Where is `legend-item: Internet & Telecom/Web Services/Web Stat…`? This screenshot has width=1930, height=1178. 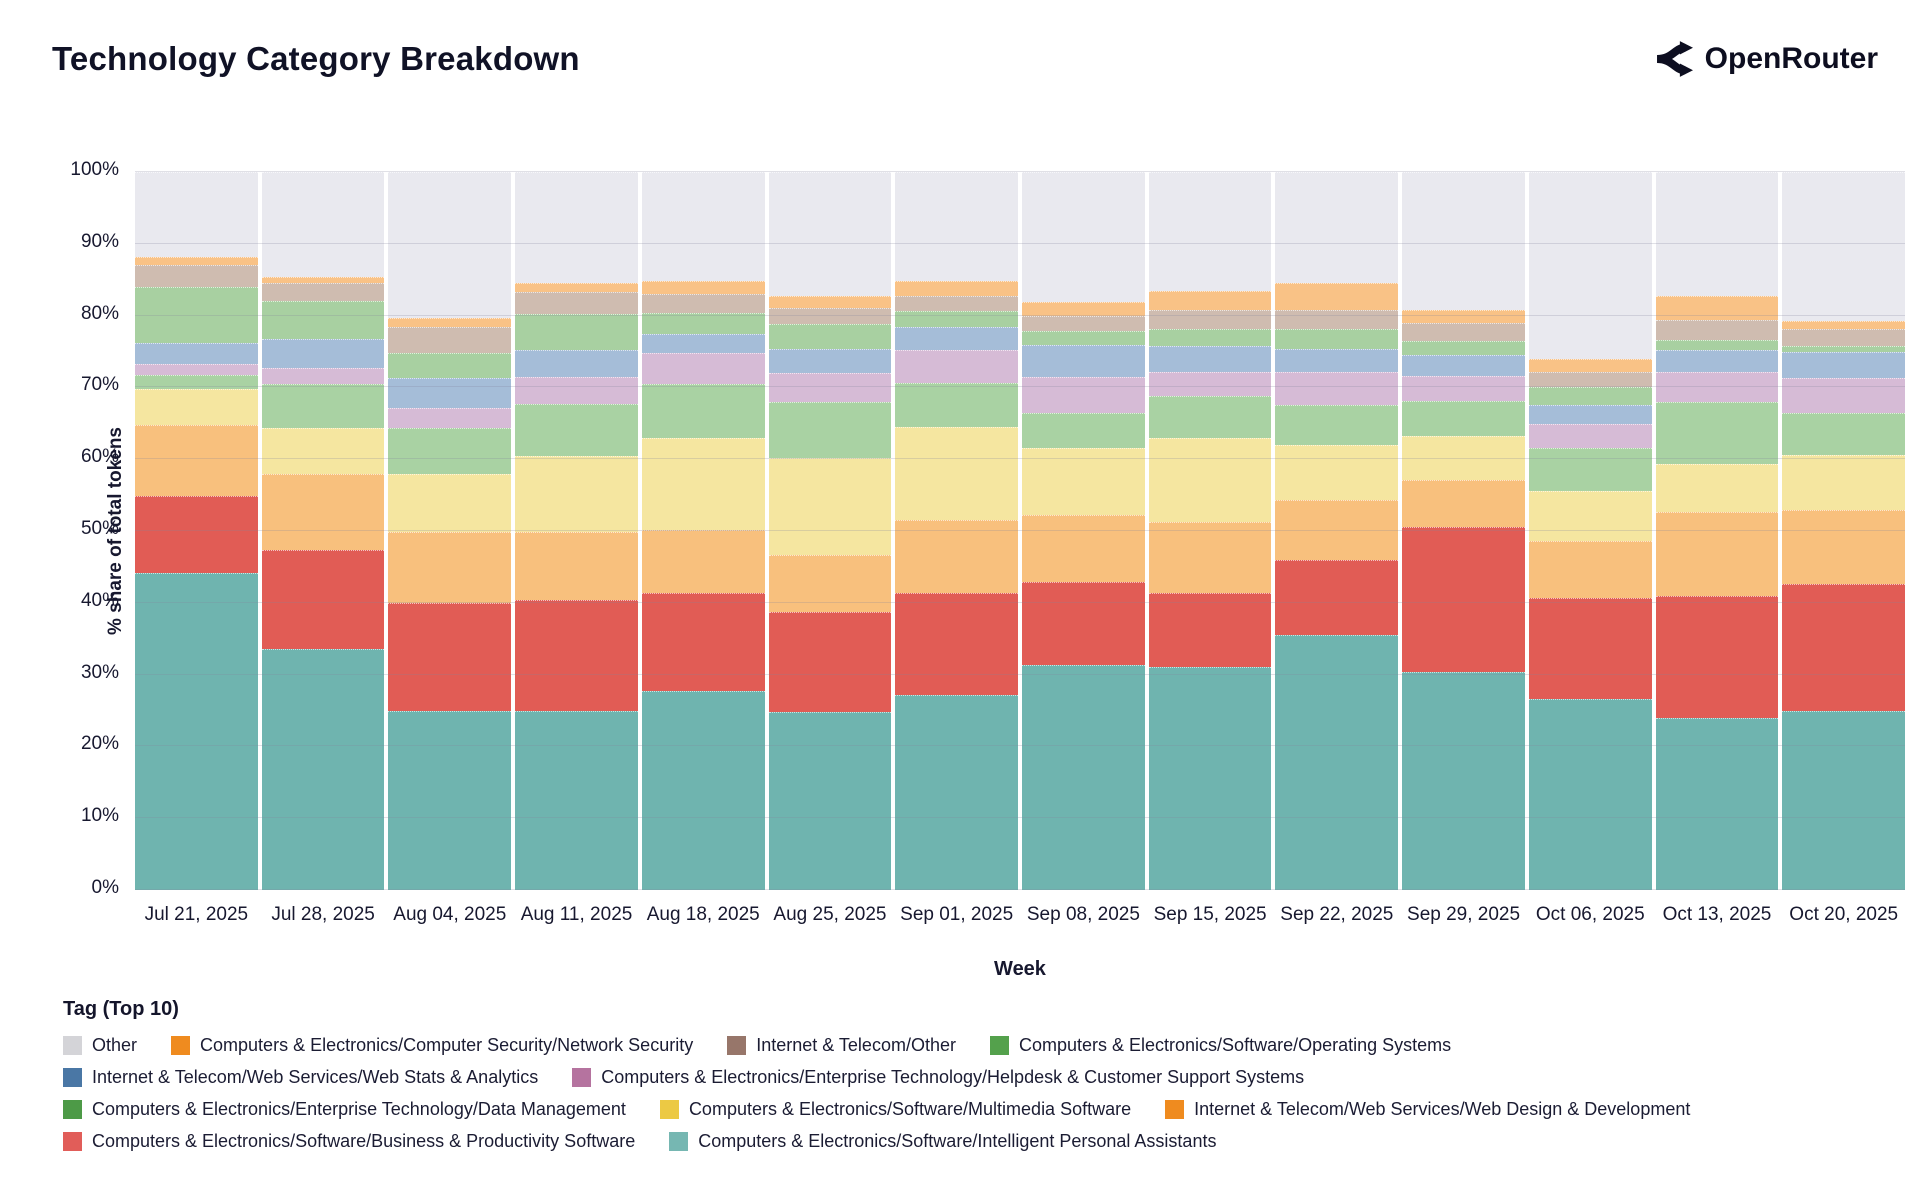
legend-item: Internet & Telecom/Web Services/Web Stat… is located at coordinates (300, 1077).